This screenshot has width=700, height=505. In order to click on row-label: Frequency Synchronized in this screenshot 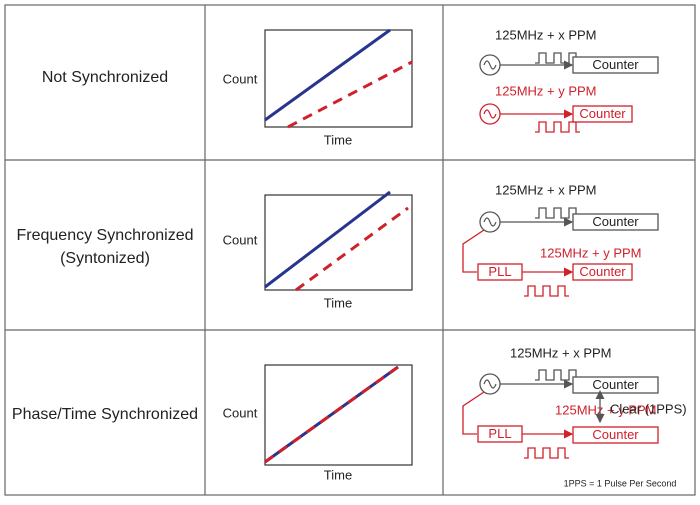, I will do `click(105, 235)`.